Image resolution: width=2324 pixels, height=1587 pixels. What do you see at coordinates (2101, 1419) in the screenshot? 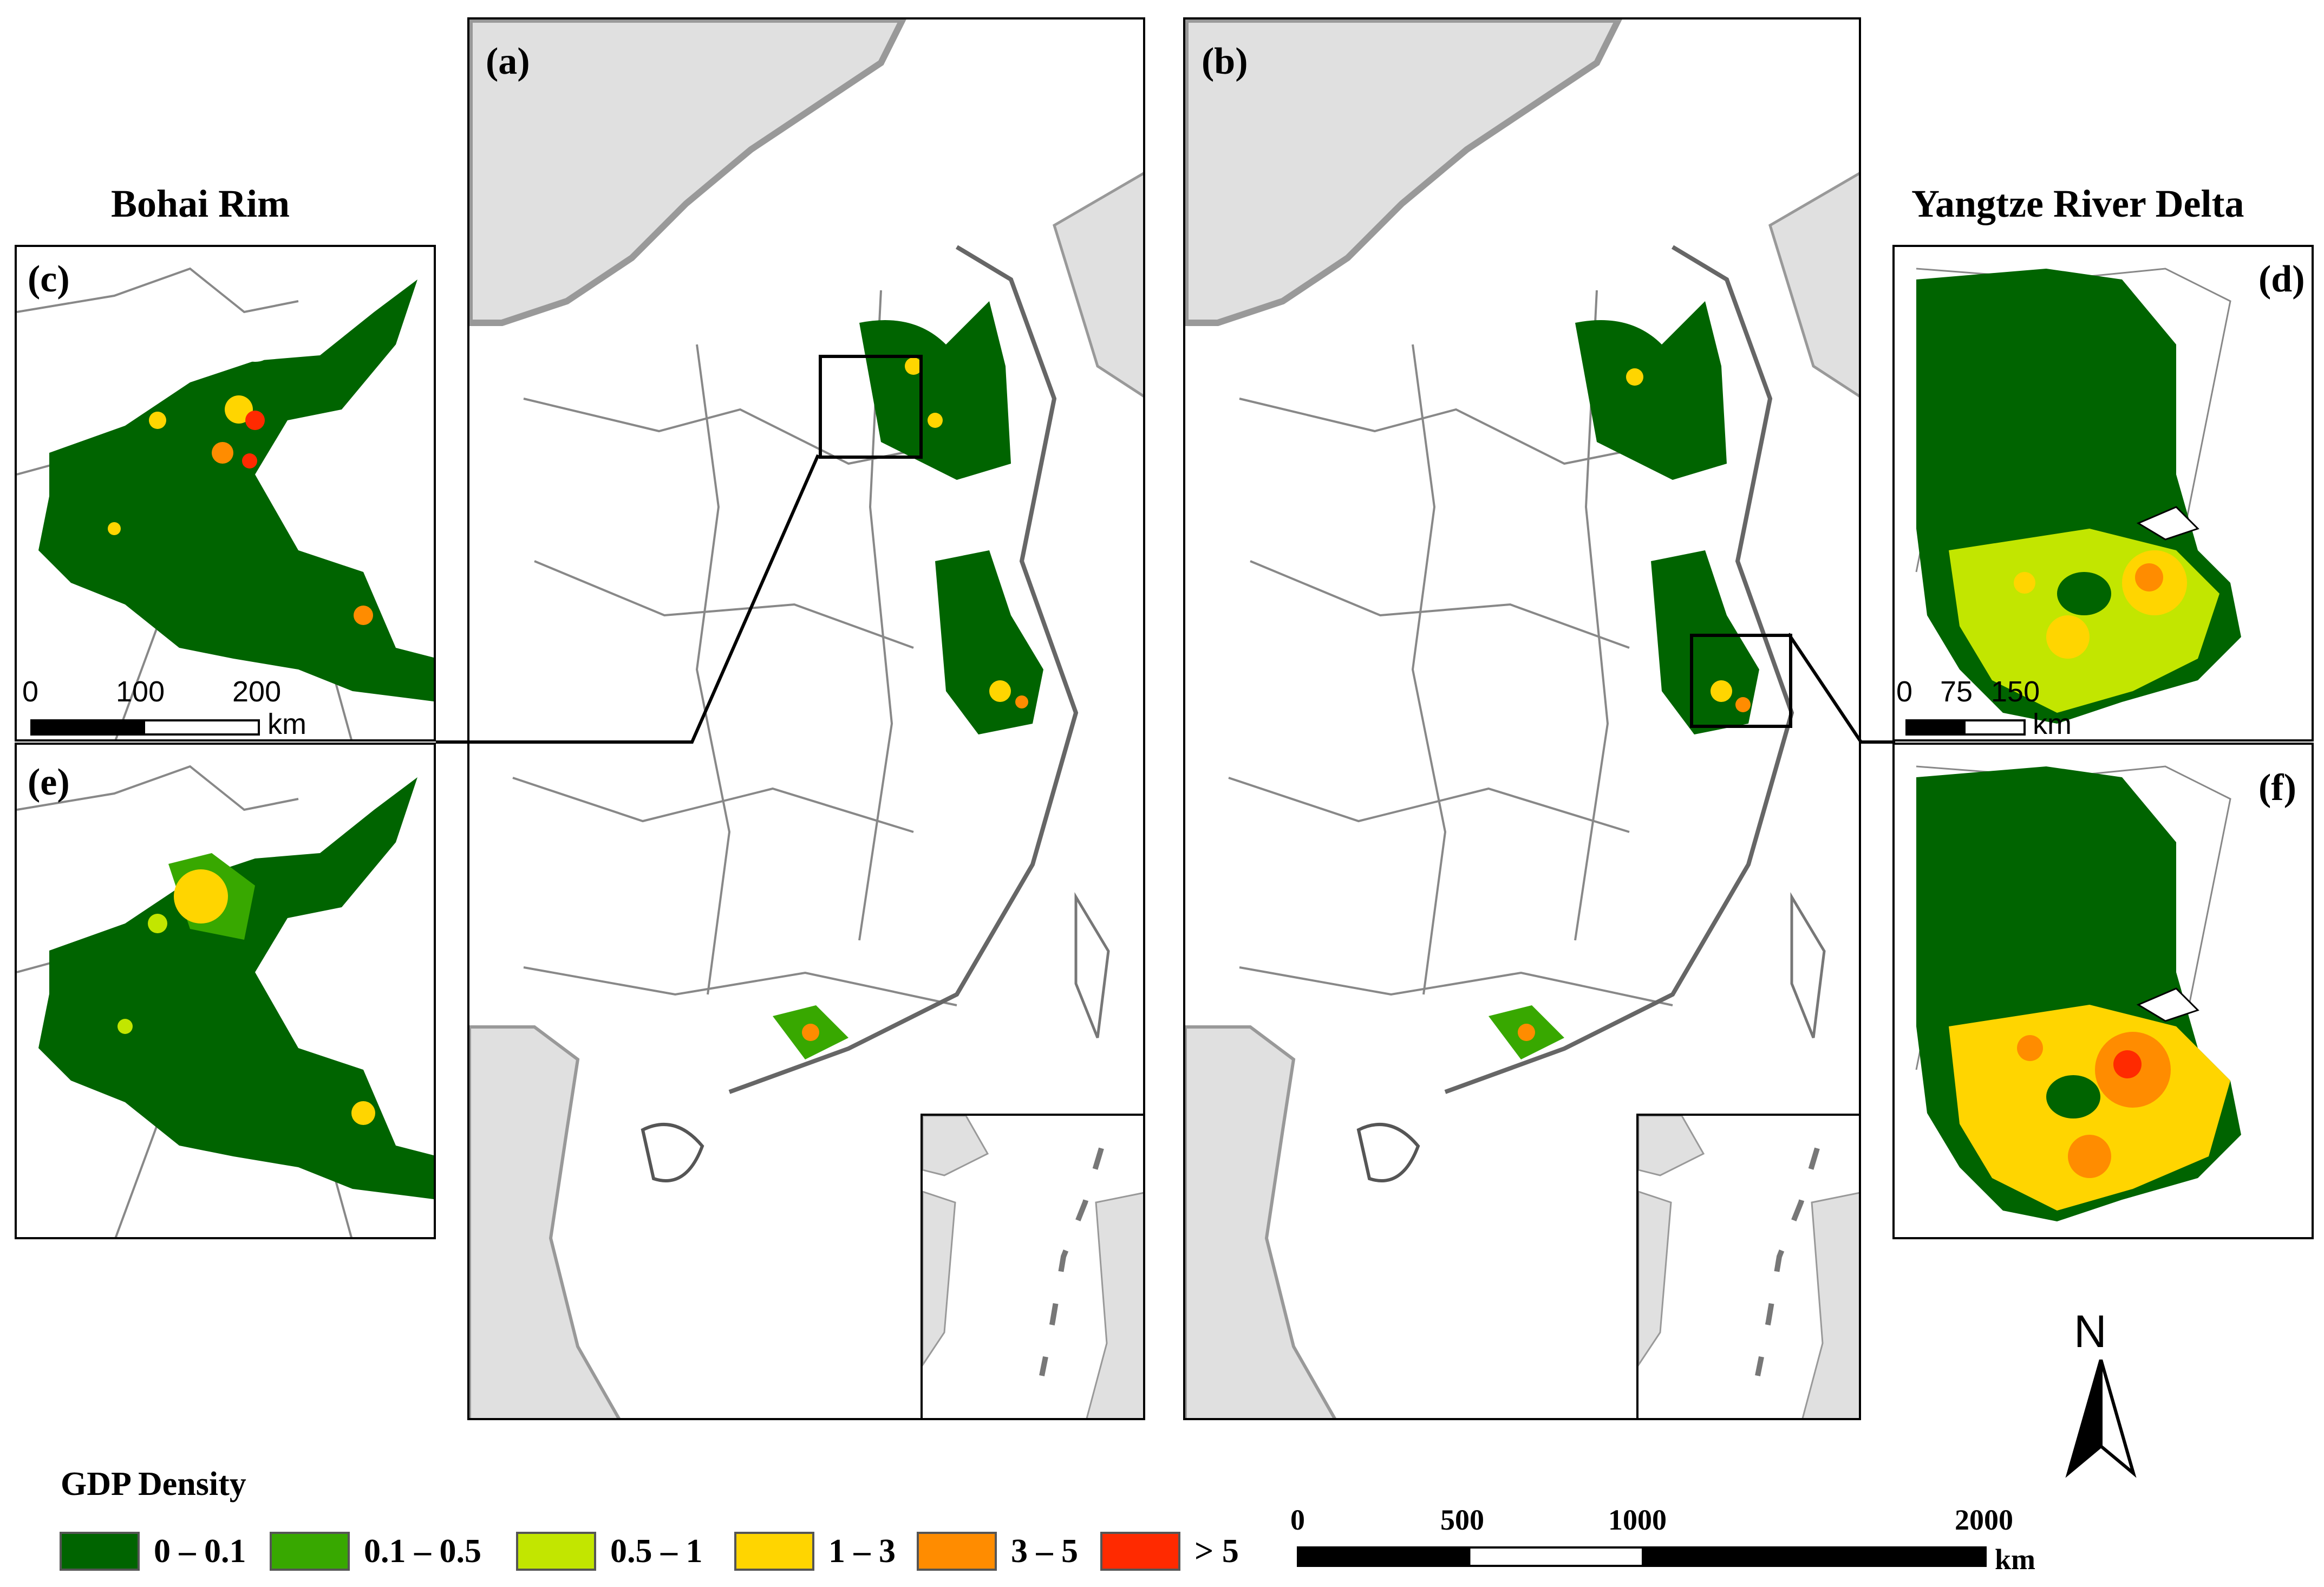
I see `north-arrow-icon` at bounding box center [2101, 1419].